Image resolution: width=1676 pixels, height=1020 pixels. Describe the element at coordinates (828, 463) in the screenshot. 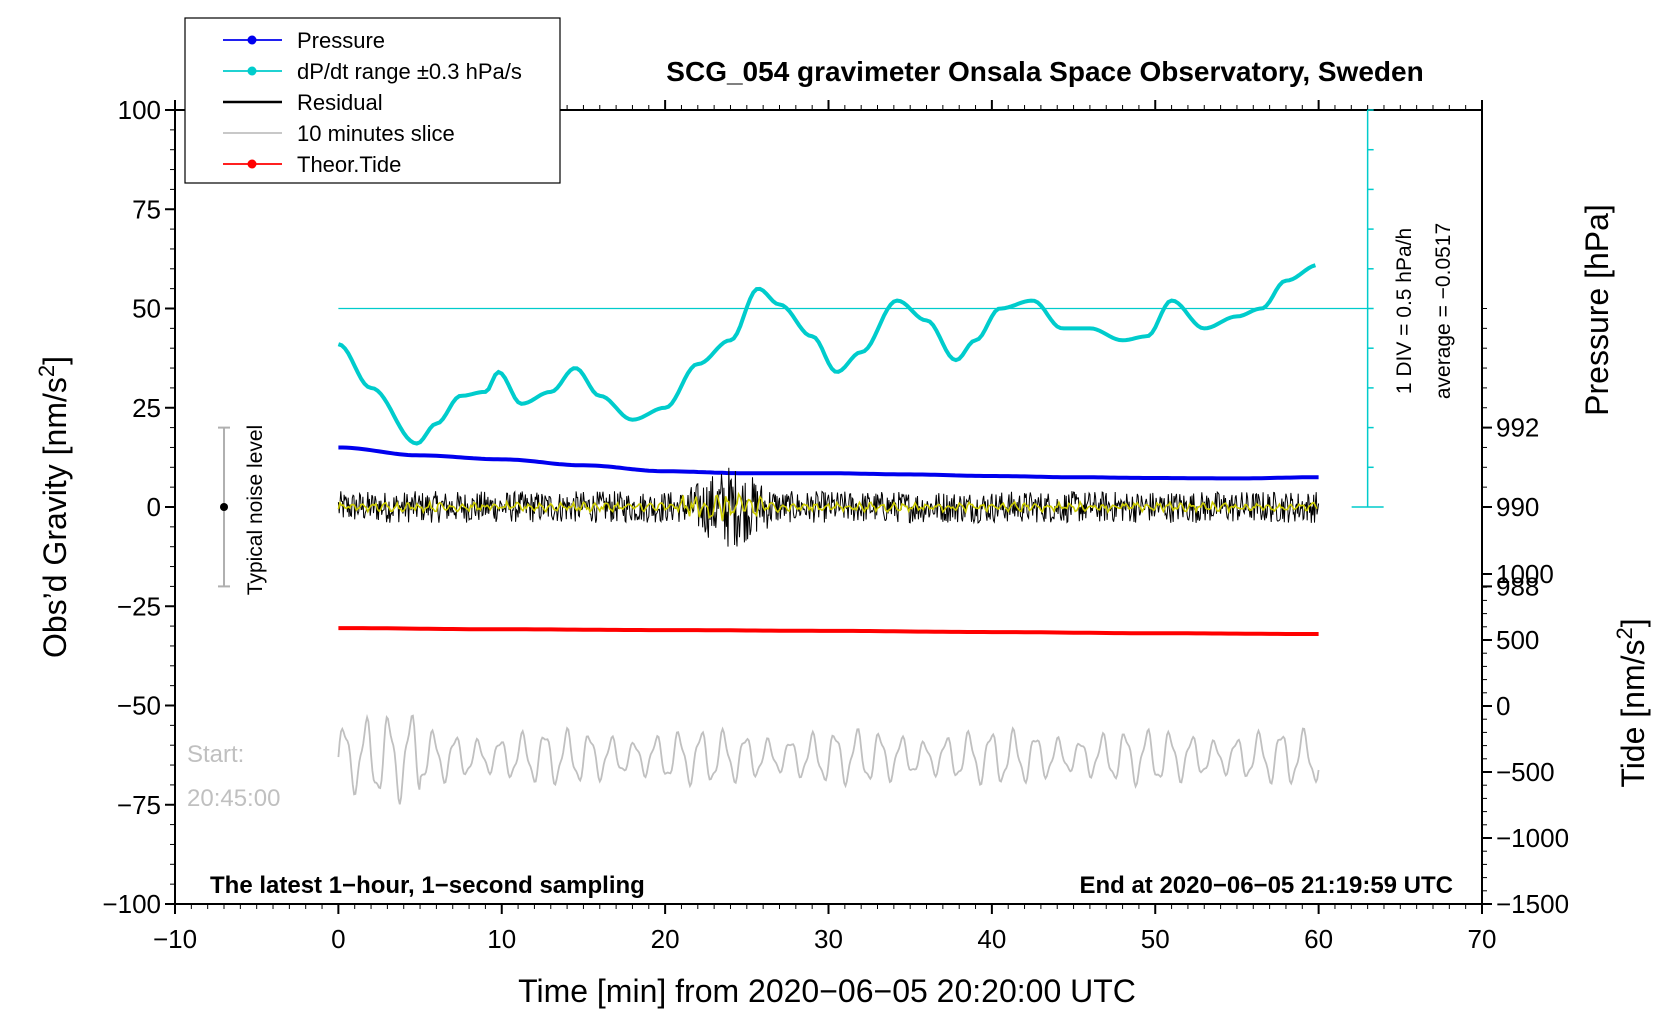

I see `series-pressure` at that location.